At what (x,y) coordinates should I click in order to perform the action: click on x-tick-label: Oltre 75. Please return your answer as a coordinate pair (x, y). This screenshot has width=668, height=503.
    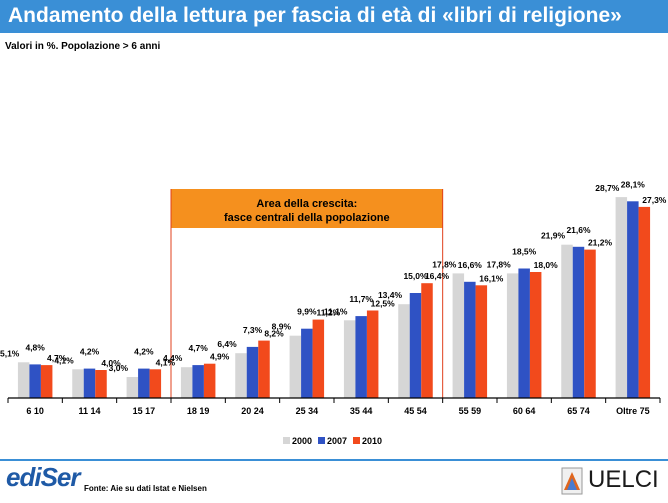
    Looking at the image, I should click on (633, 411).